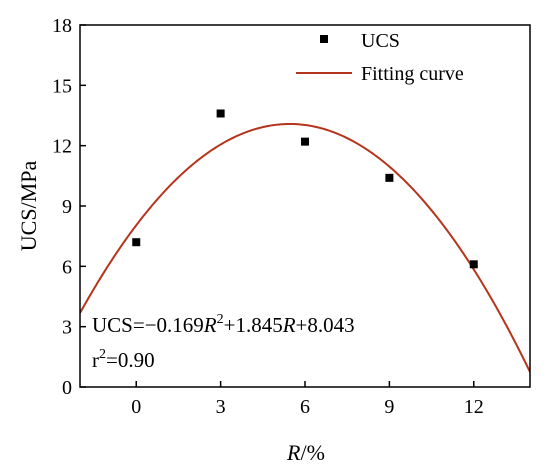 This screenshot has width=550, height=474. What do you see at coordinates (62, 26) in the screenshot?
I see `y-tick-label: 18` at bounding box center [62, 26].